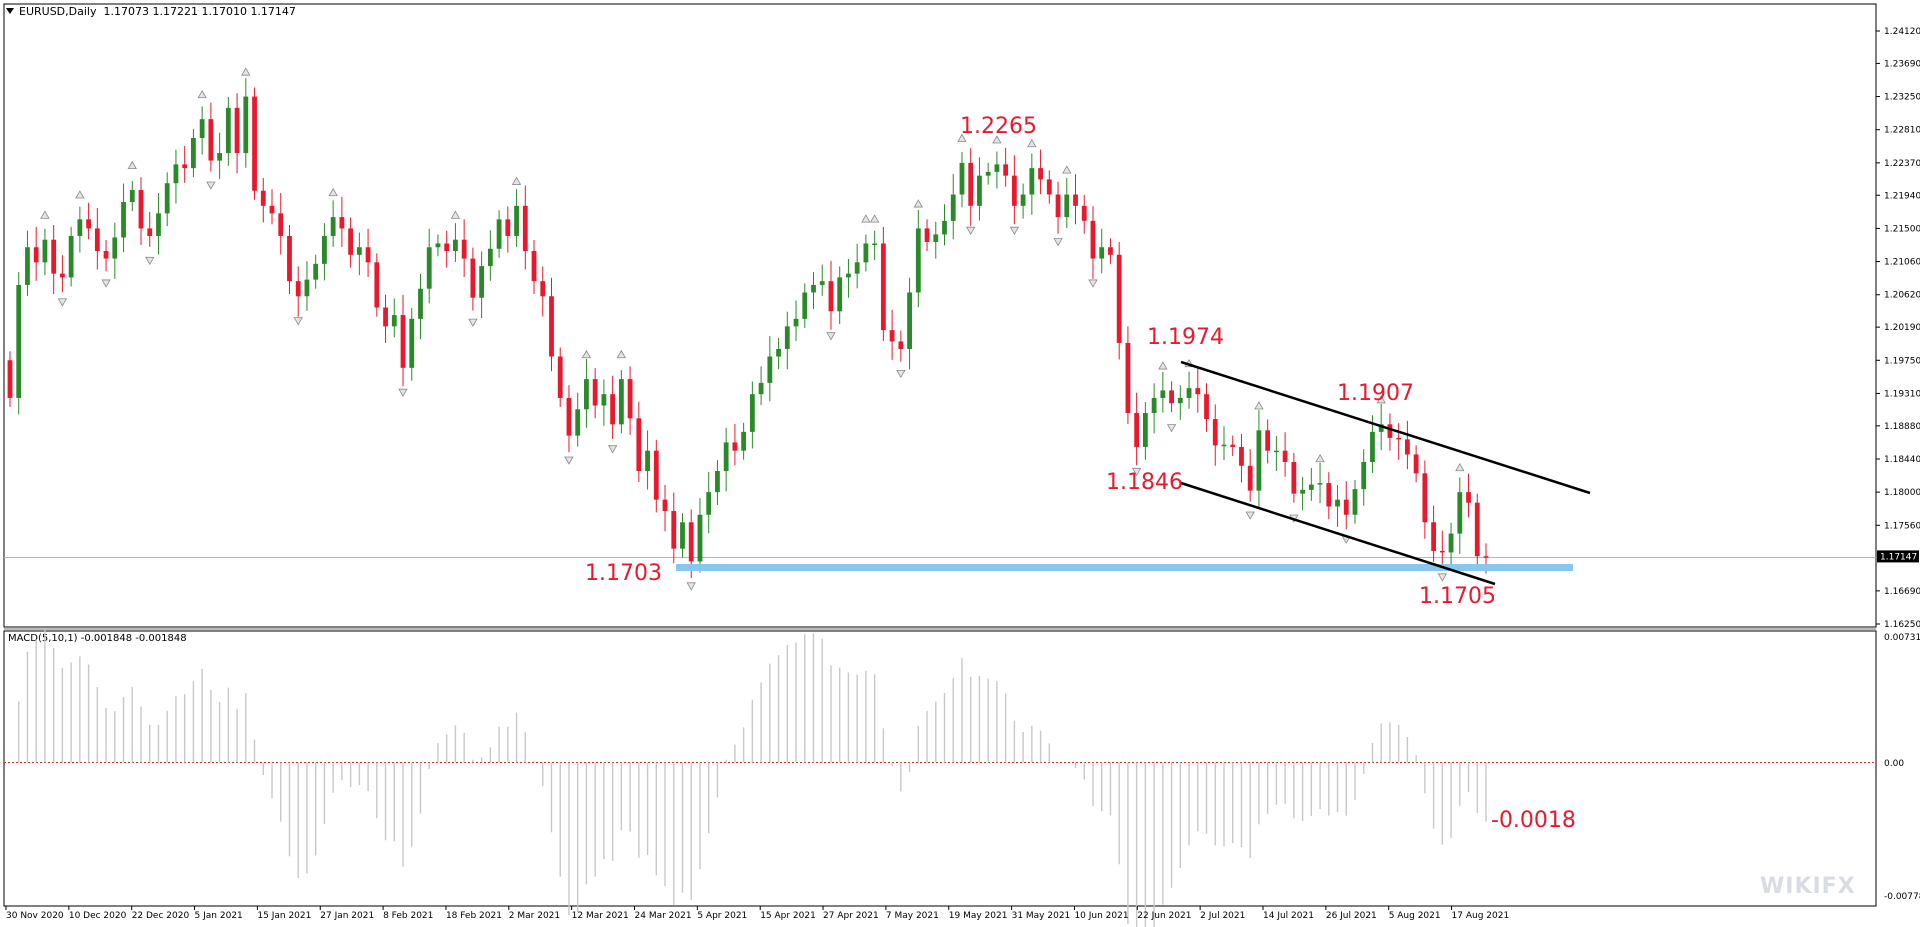 The width and height of the screenshot is (1920, 927). What do you see at coordinates (10, 11) in the screenshot?
I see `dropdown-triangle-icon` at bounding box center [10, 11].